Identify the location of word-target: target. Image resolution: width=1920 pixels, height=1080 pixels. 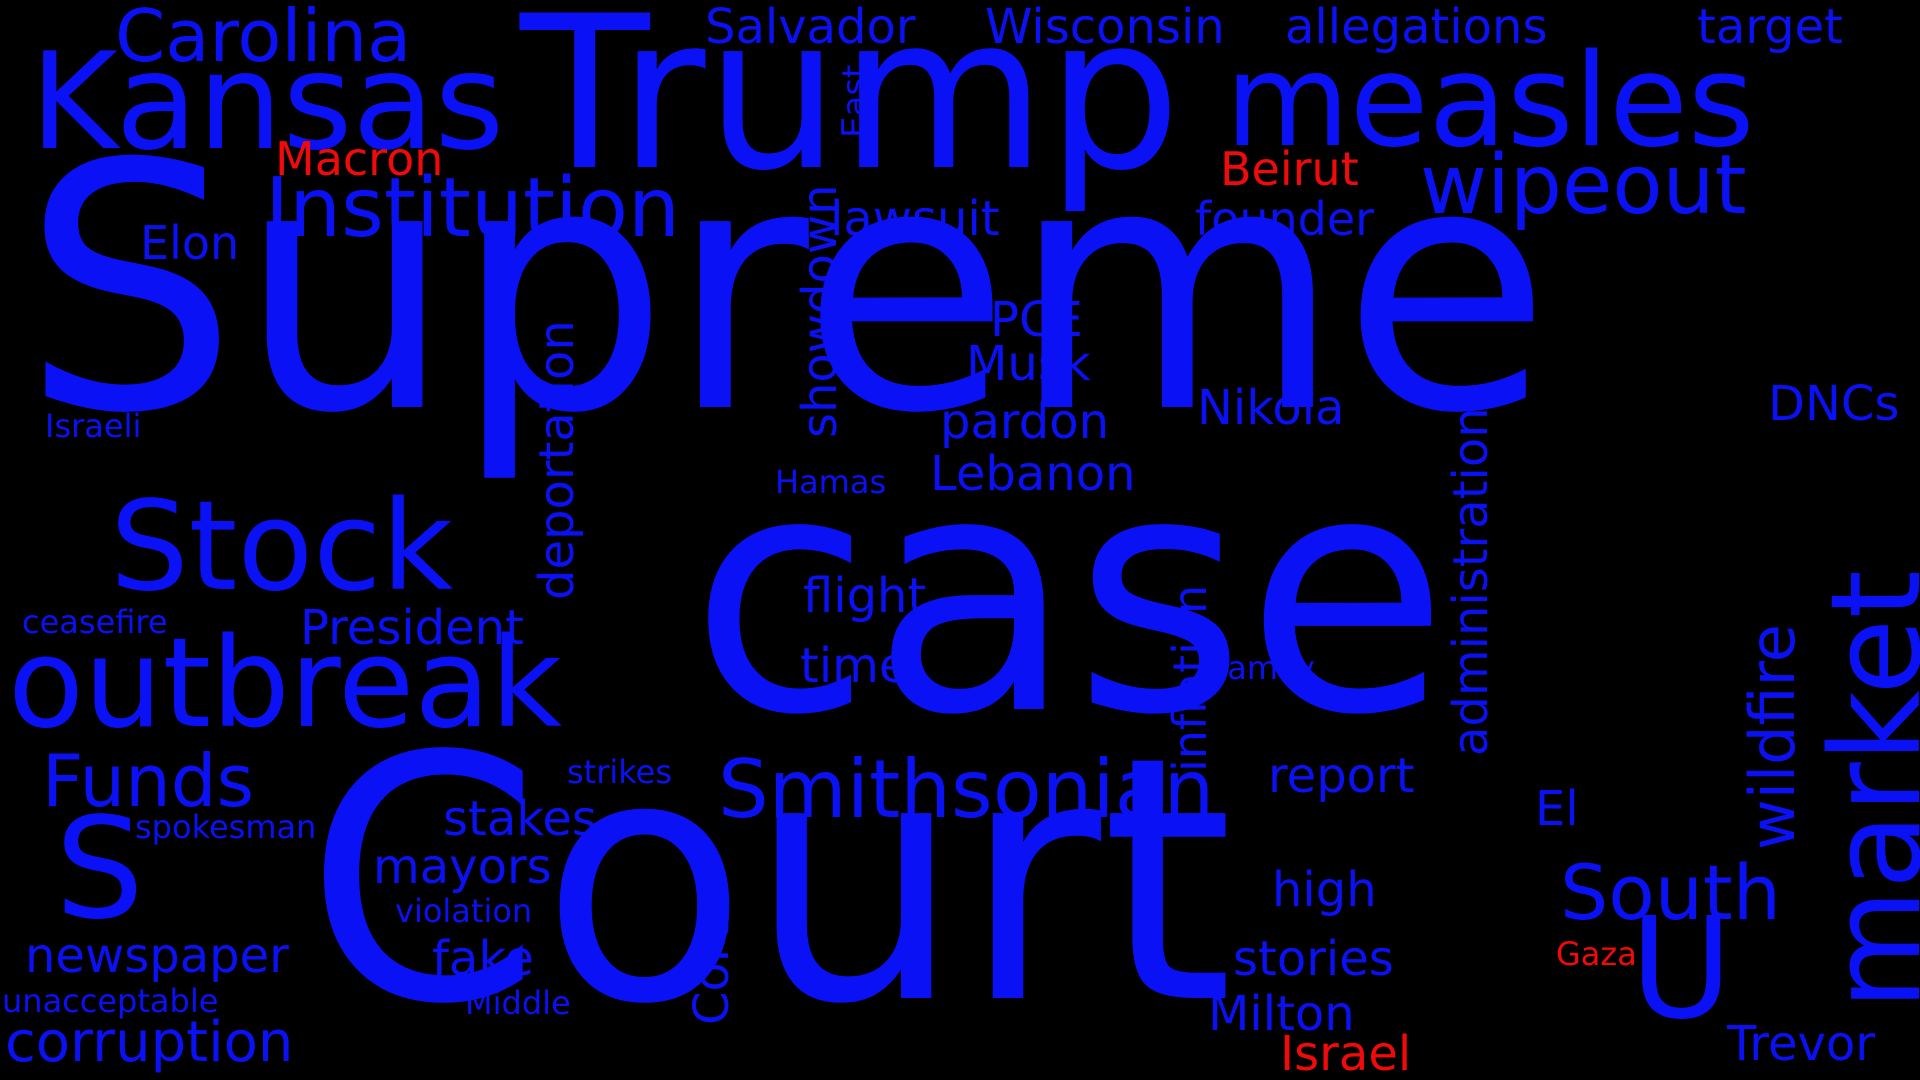
(1770, 27).